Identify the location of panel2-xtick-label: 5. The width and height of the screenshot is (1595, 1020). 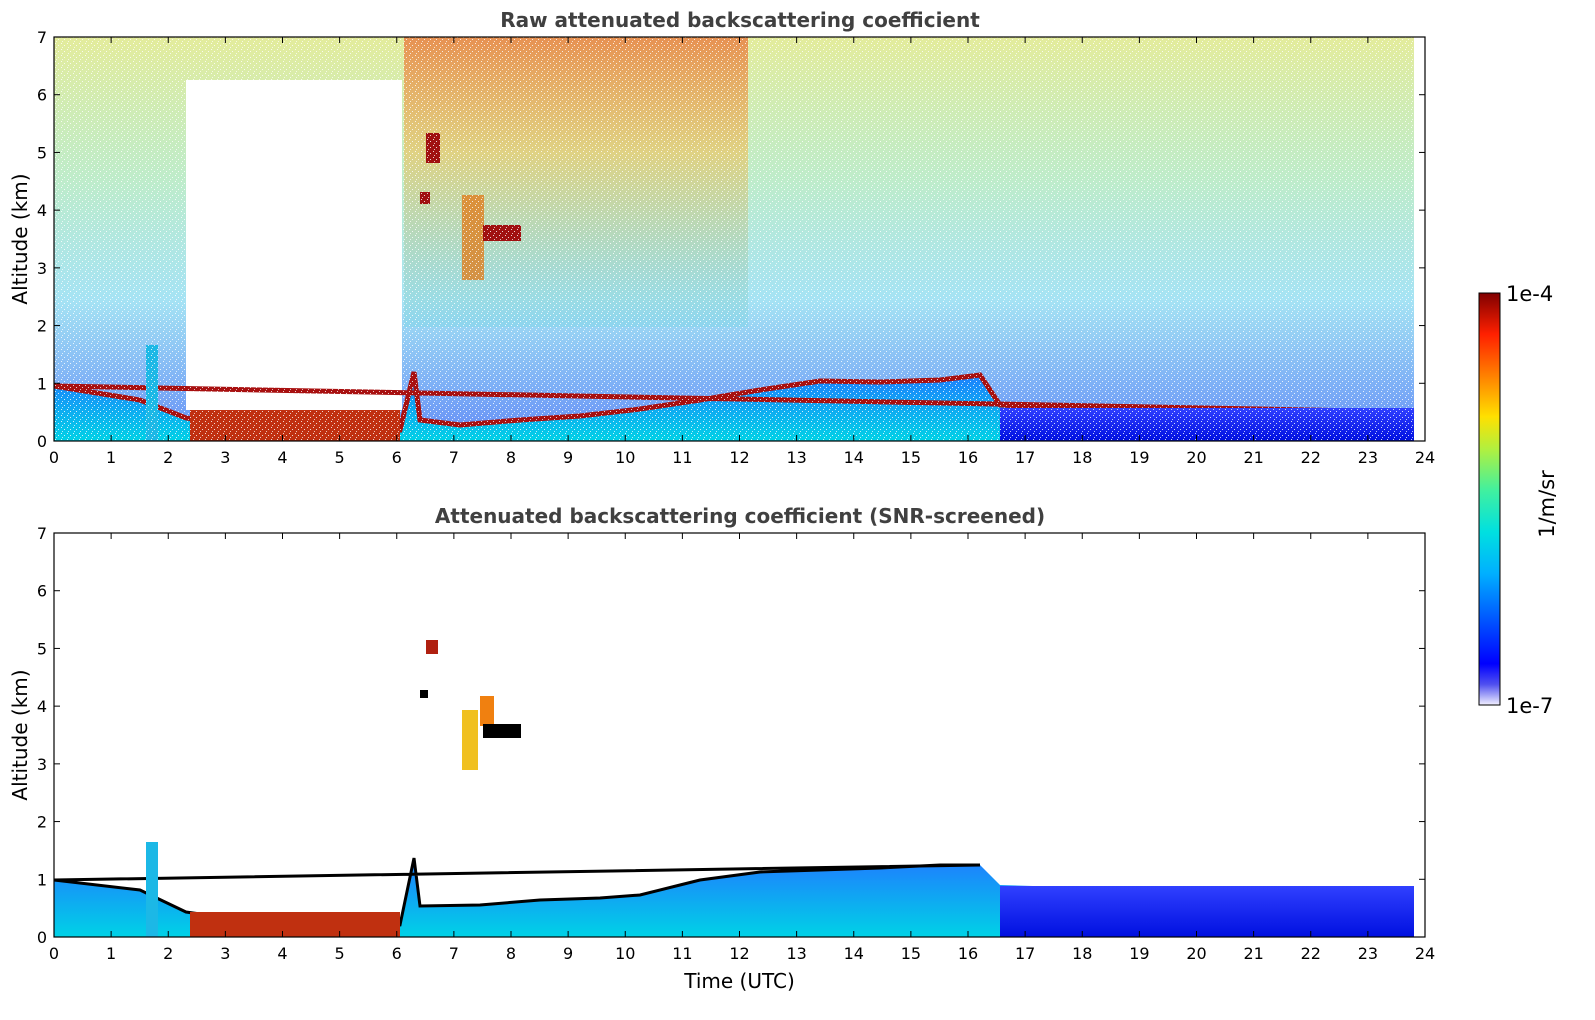
(340, 953).